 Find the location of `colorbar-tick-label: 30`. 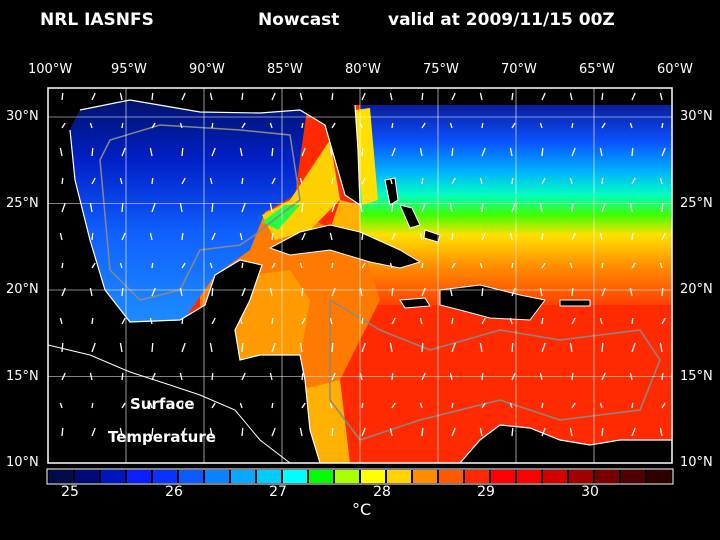

colorbar-tick-label: 30 is located at coordinates (590, 492).